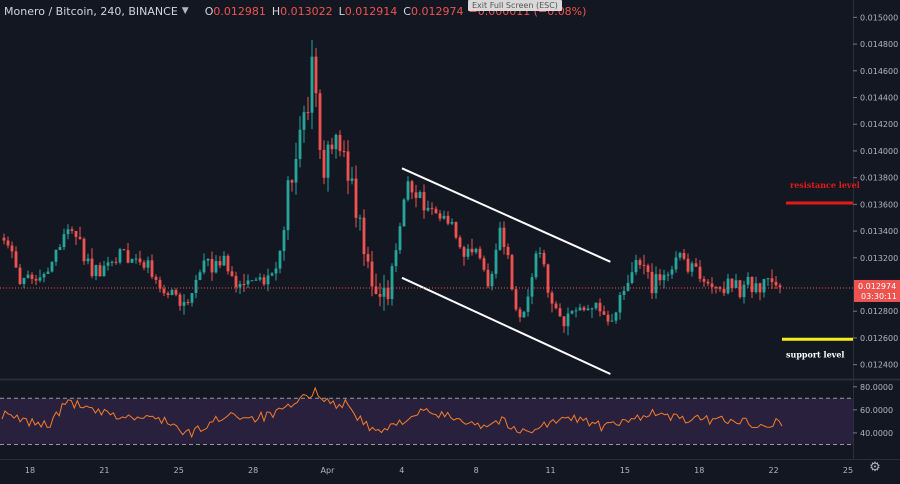 This screenshot has height=484, width=900. What do you see at coordinates (879, 311) in the screenshot?
I see `price-tick-label: 0.012800` at bounding box center [879, 311].